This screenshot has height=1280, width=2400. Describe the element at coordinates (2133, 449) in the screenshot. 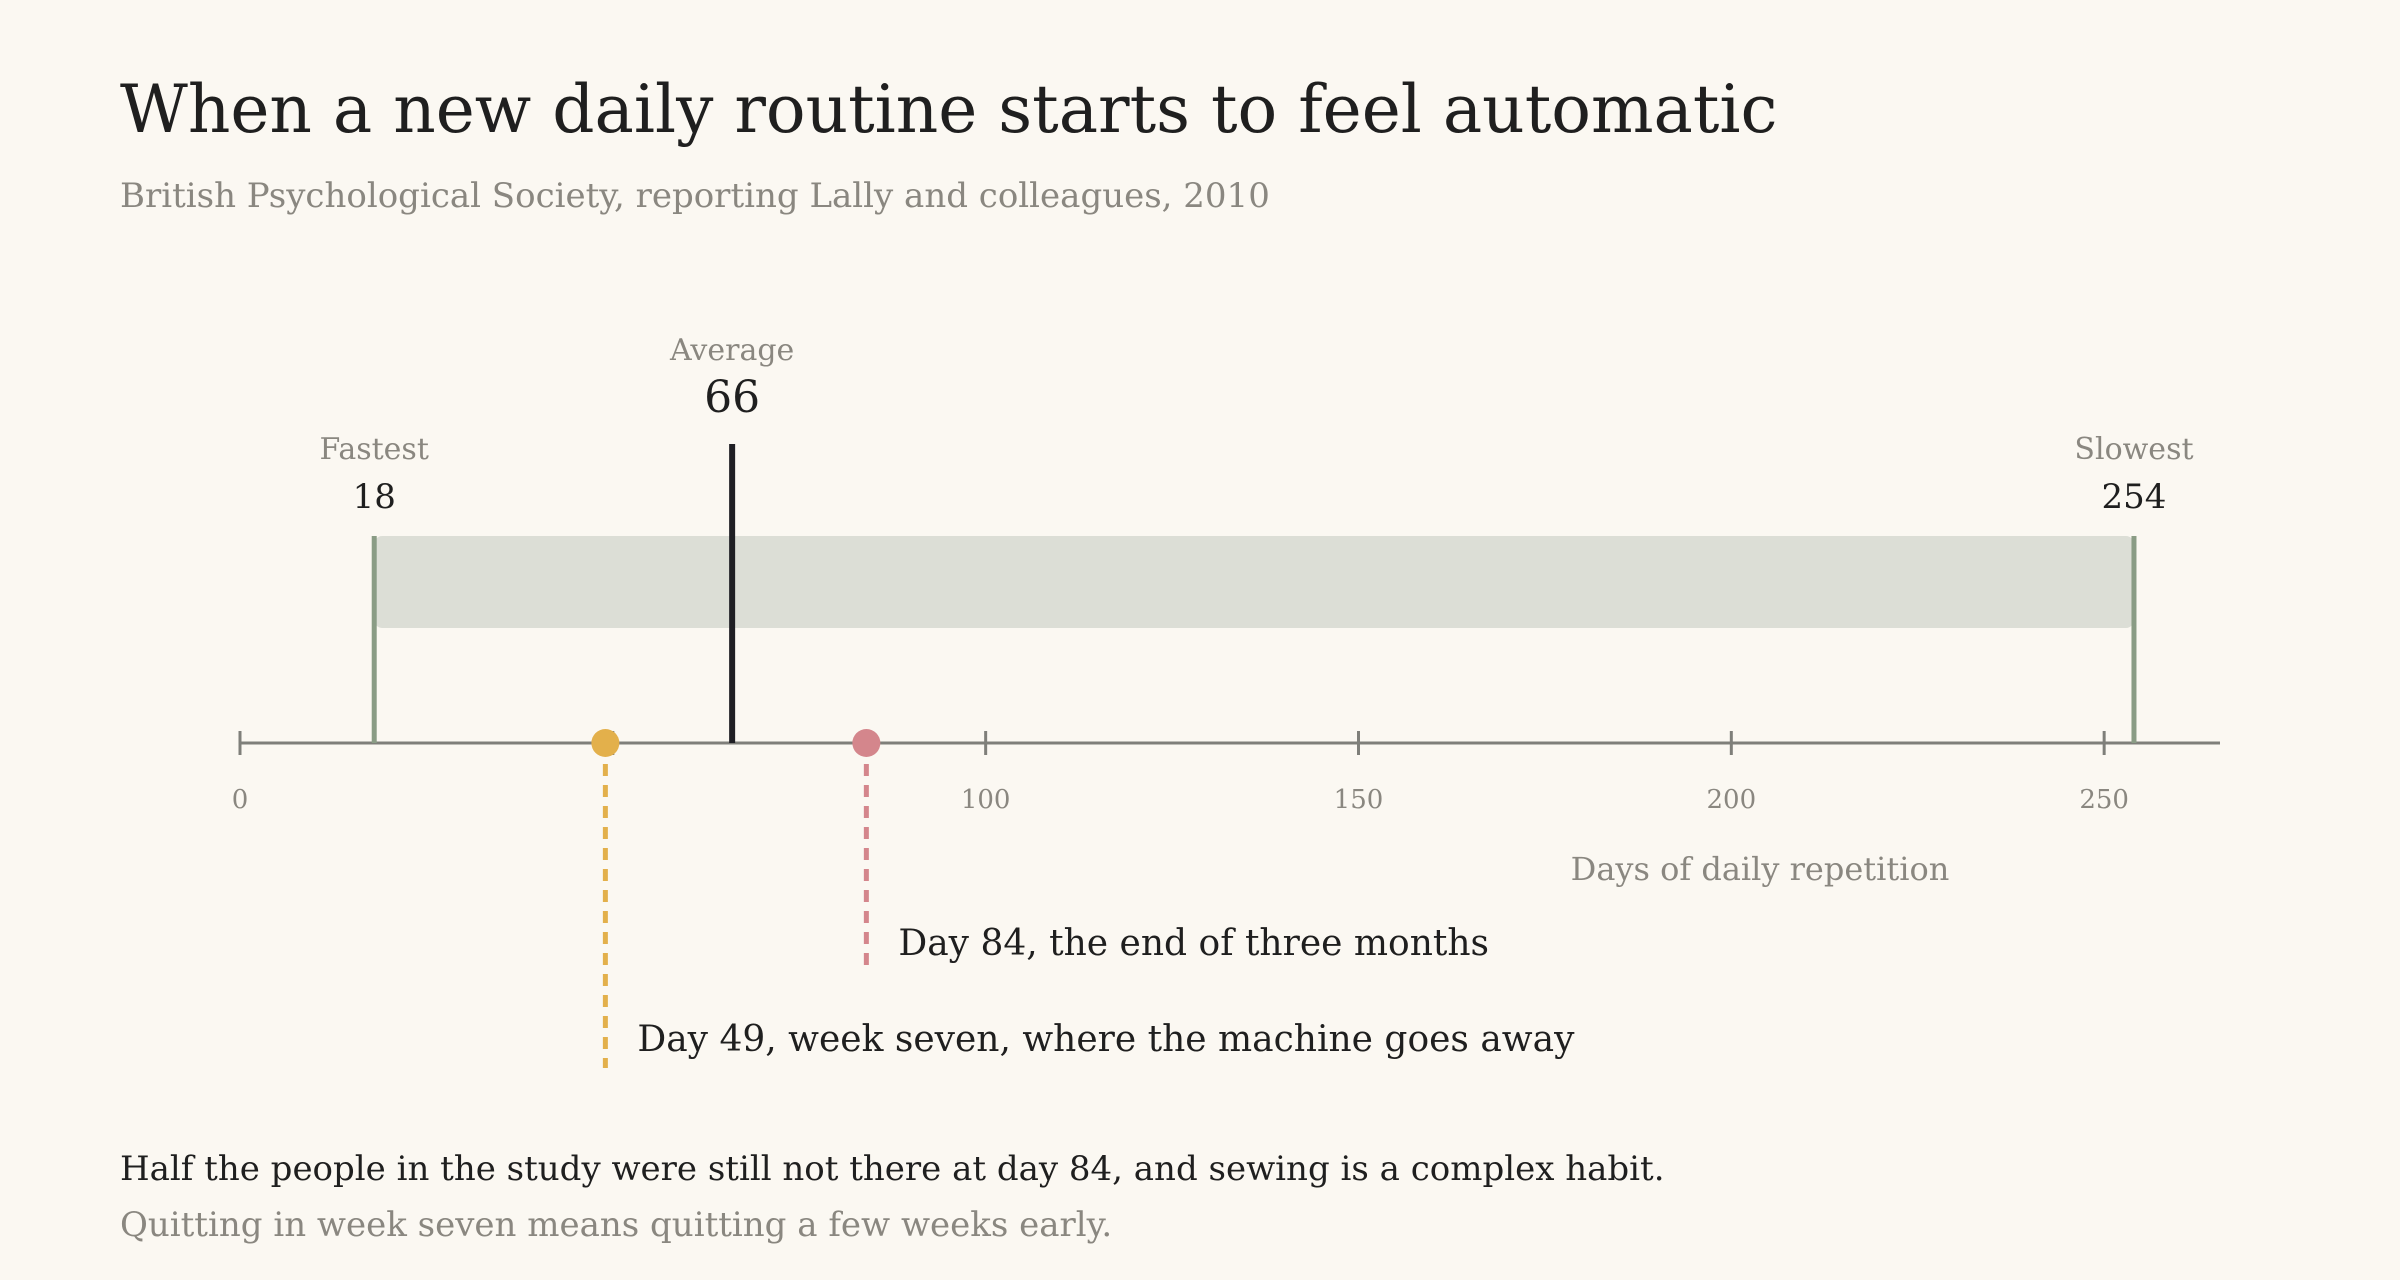

I see `marker-slowest-label: Slowest` at that location.